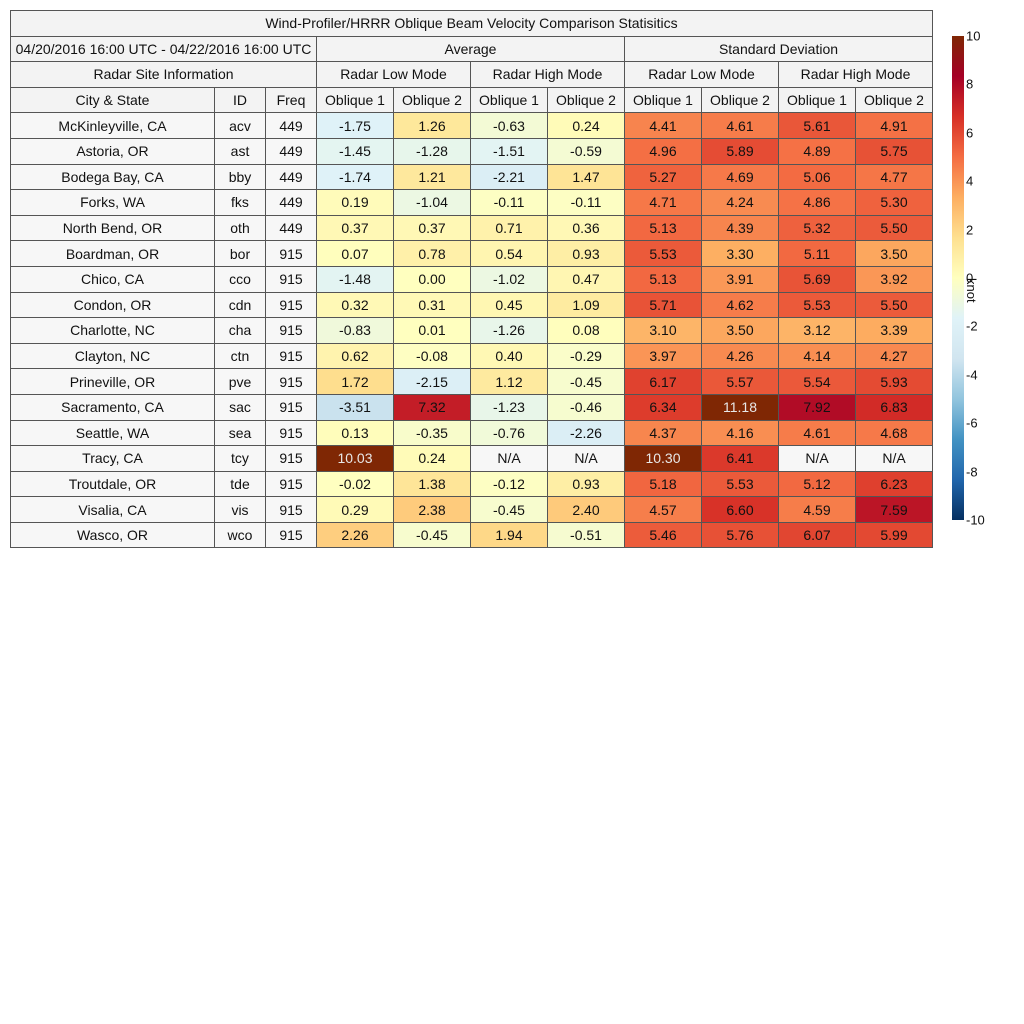 The image size is (1024, 1024). What do you see at coordinates (740, 484) in the screenshot?
I see `std-low-oblique2-value: 5.53` at bounding box center [740, 484].